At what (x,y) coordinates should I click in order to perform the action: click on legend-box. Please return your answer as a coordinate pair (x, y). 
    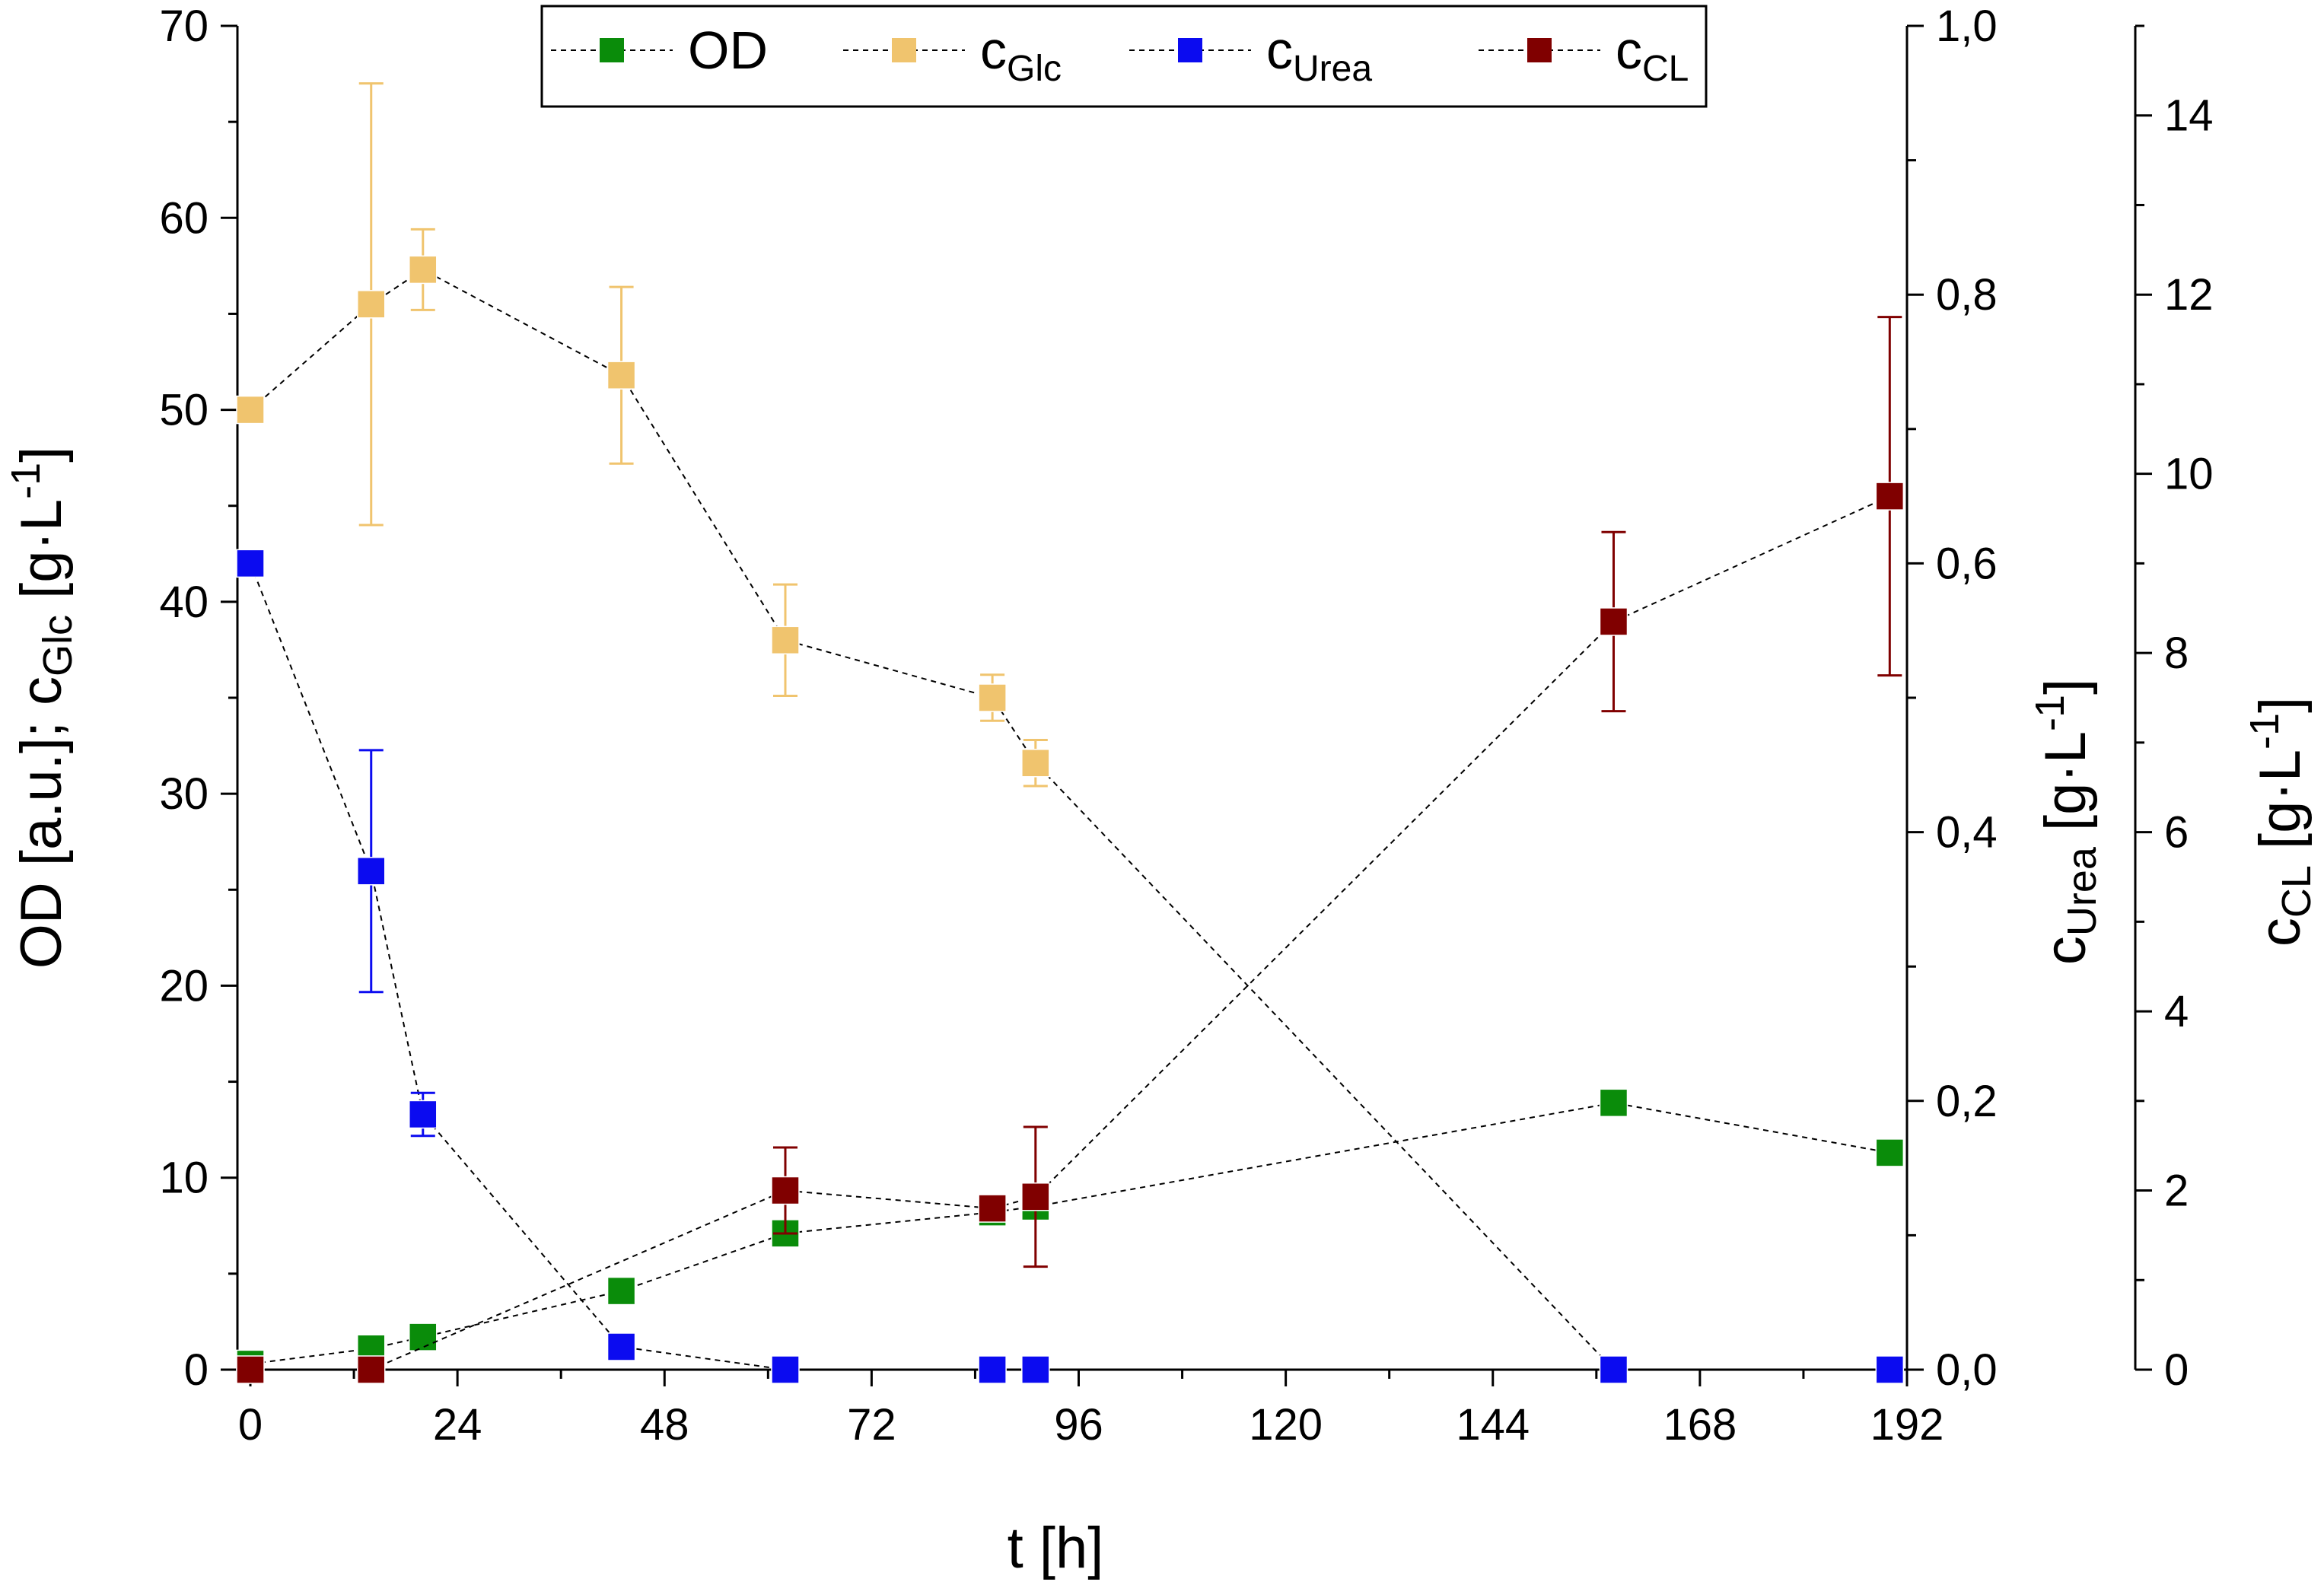
    Looking at the image, I should click on (1124, 56).